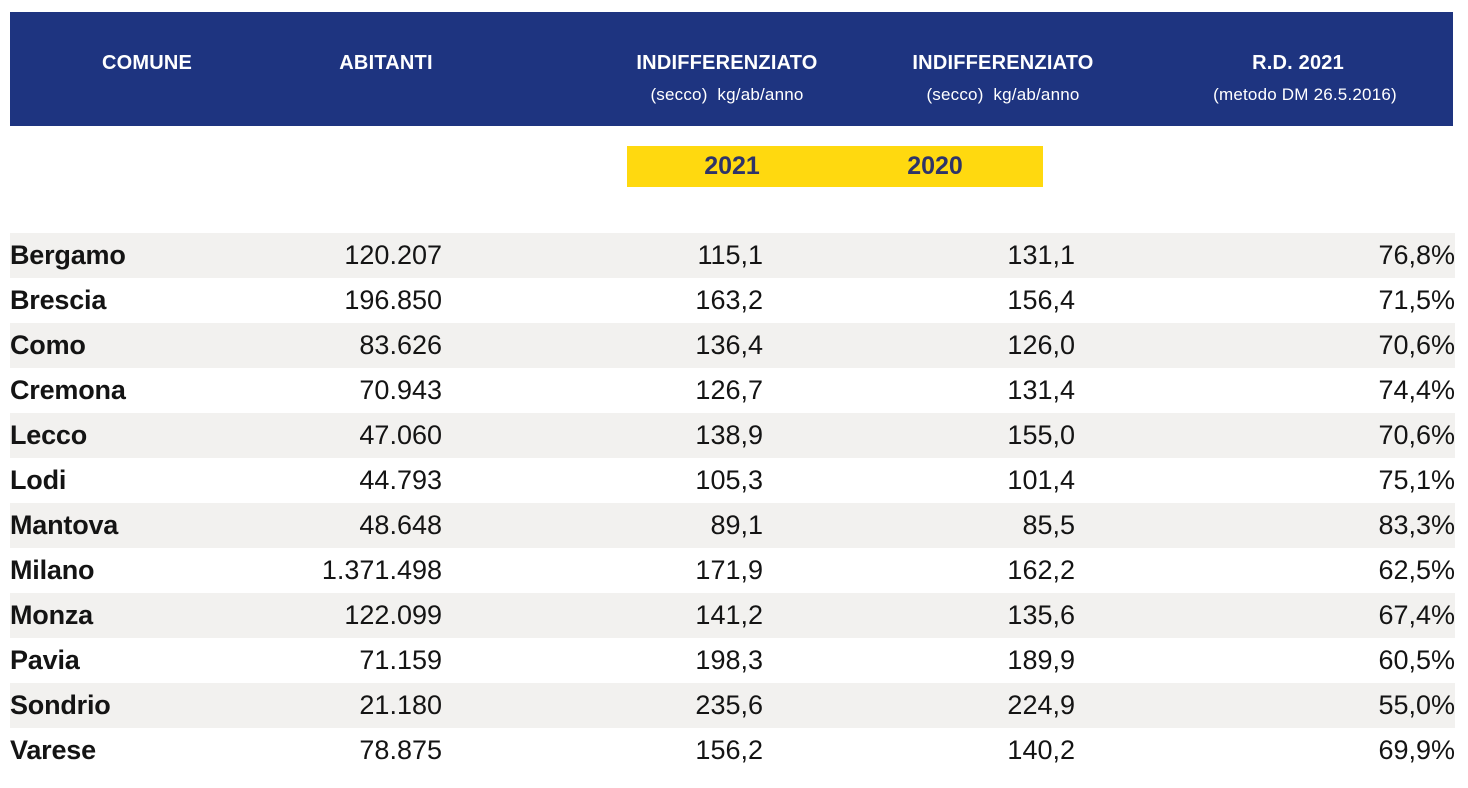 The height and width of the screenshot is (788, 1468). Describe the element at coordinates (732, 166) in the screenshot. I see `year-label-2021: 2021` at that location.